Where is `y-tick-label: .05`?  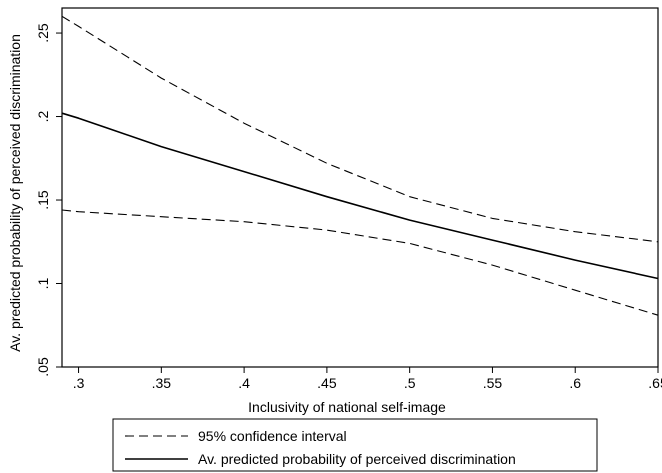 y-tick-label: .05 is located at coordinates (43, 367).